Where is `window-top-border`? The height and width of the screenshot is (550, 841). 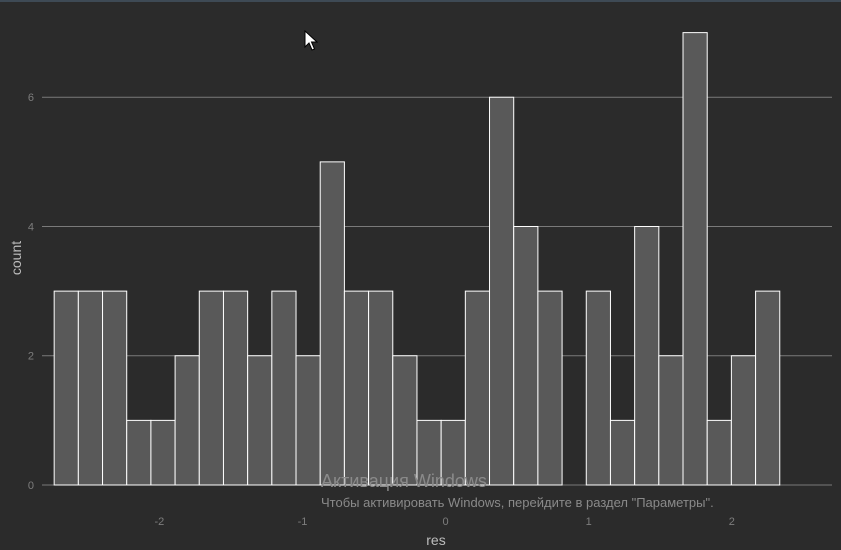
window-top-border is located at coordinates (420, 1).